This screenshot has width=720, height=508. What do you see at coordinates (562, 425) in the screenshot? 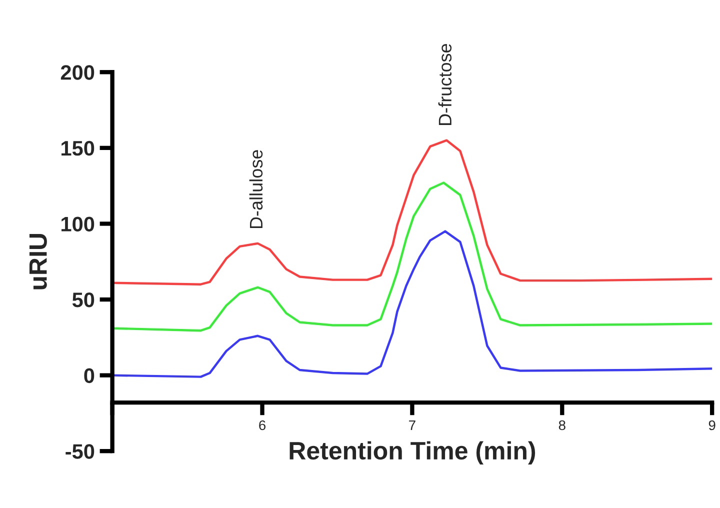
I see `x-tick-label: 8` at bounding box center [562, 425].